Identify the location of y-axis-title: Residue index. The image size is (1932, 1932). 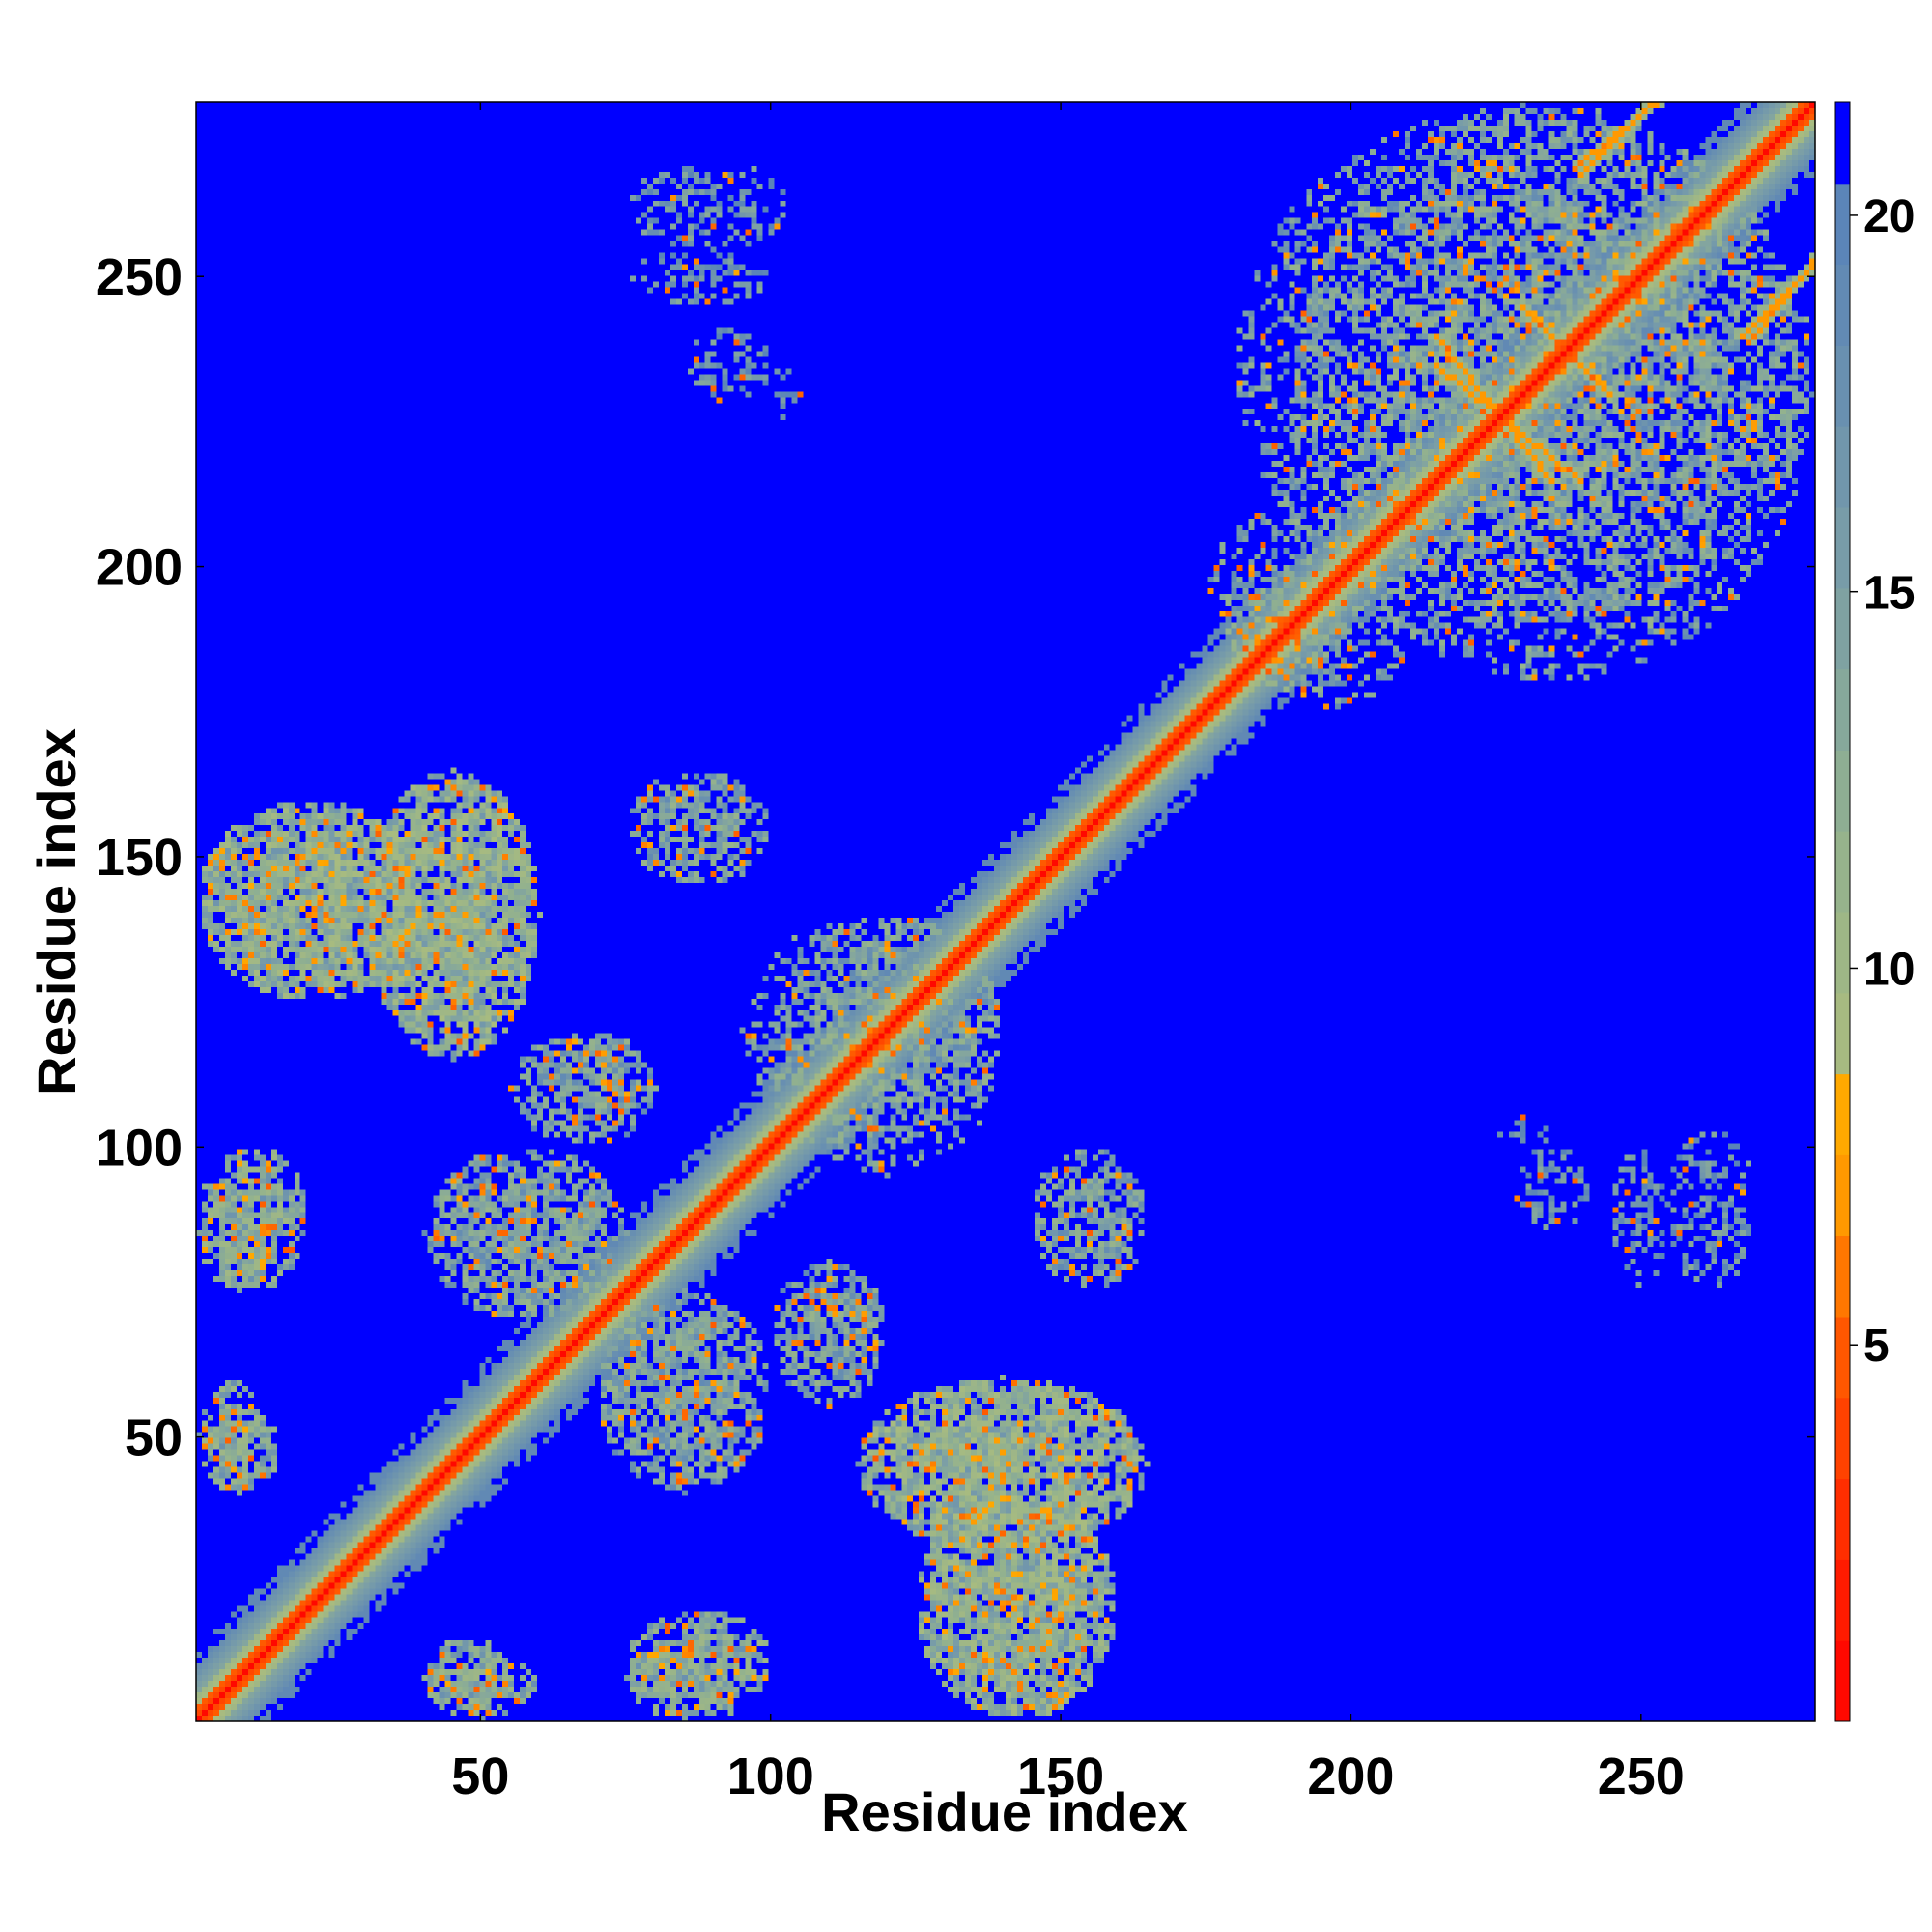
(56, 911).